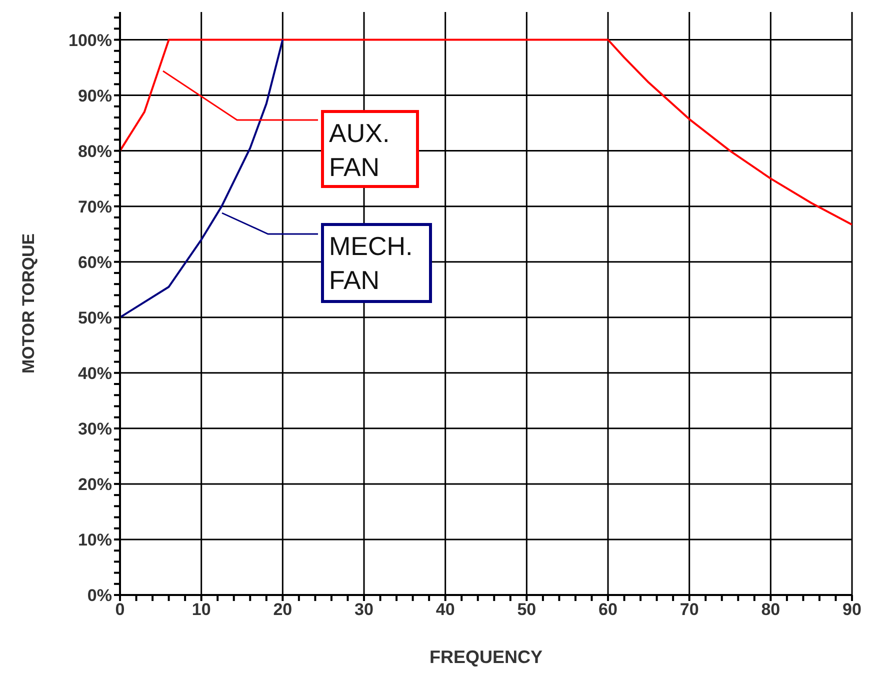 Image resolution: width=874 pixels, height=681 pixels. I want to click on y-tick-label: 50%, so click(95, 318).